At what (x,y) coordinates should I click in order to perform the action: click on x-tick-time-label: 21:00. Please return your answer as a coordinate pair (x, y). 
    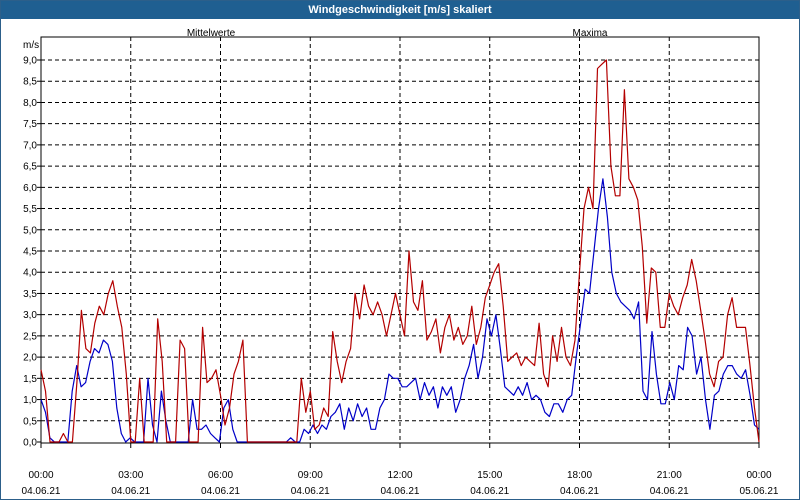
    Looking at the image, I should click on (669, 475).